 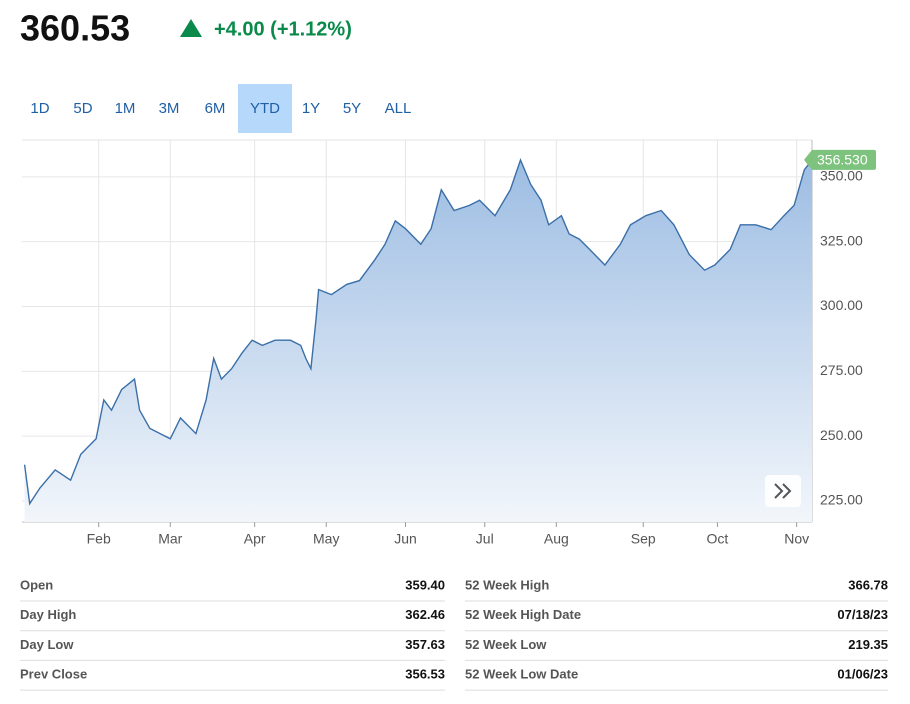 What do you see at coordinates (425, 644) in the screenshot?
I see `stat-value: 357.63` at bounding box center [425, 644].